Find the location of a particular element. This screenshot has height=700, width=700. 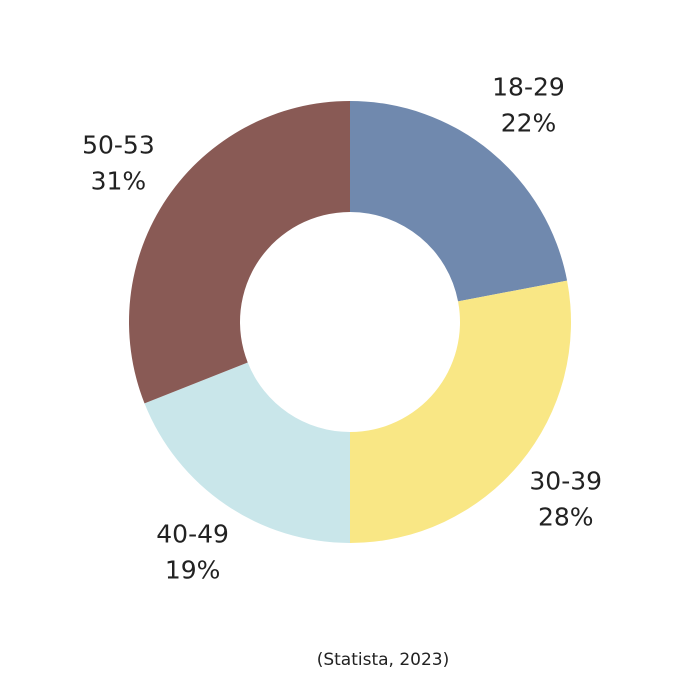

value-label: 19% is located at coordinates (193, 570).